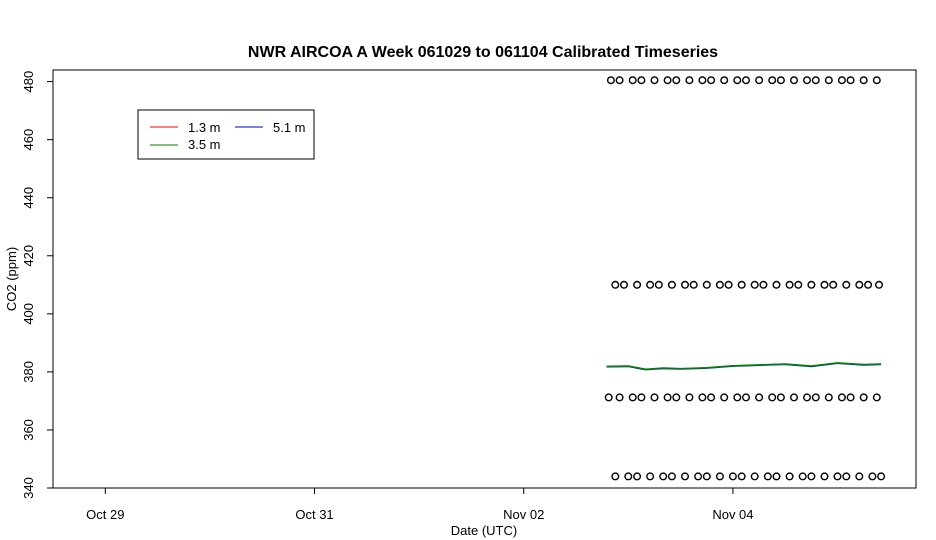  I want to click on y-axis-label: CO2 (ppm), so click(11, 279).